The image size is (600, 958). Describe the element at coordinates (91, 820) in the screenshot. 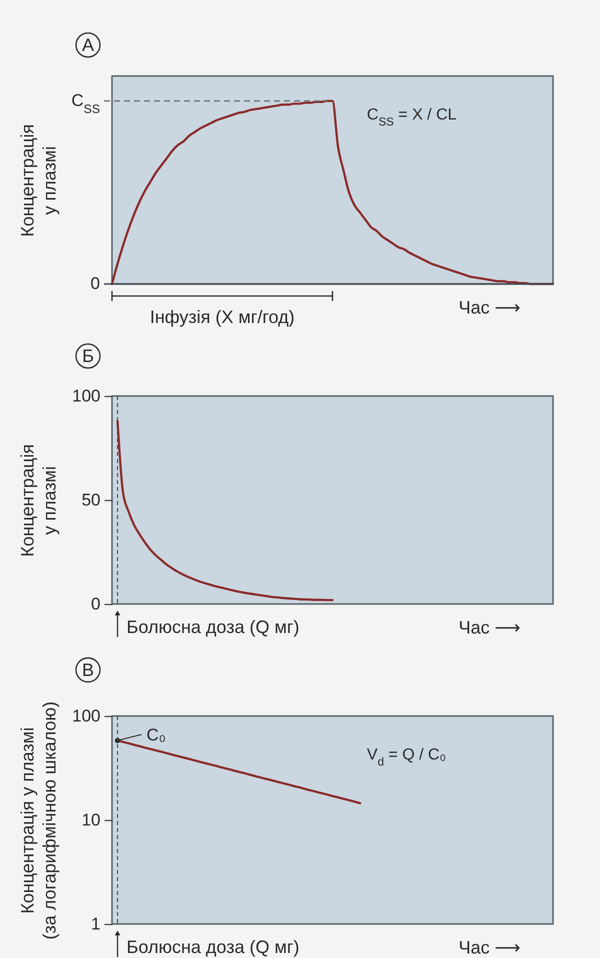

I see `y-tick-label: 10` at that location.